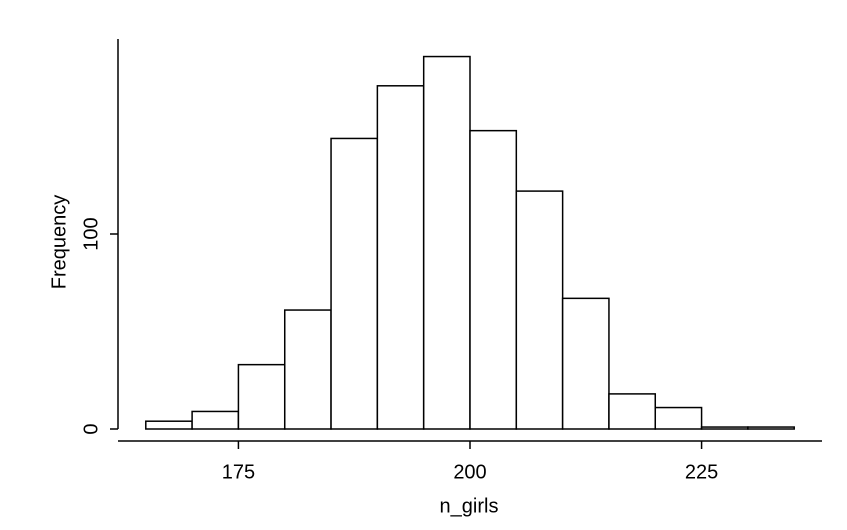  Describe the element at coordinates (91, 428) in the screenshot. I see `y-tick-label: 0` at that location.